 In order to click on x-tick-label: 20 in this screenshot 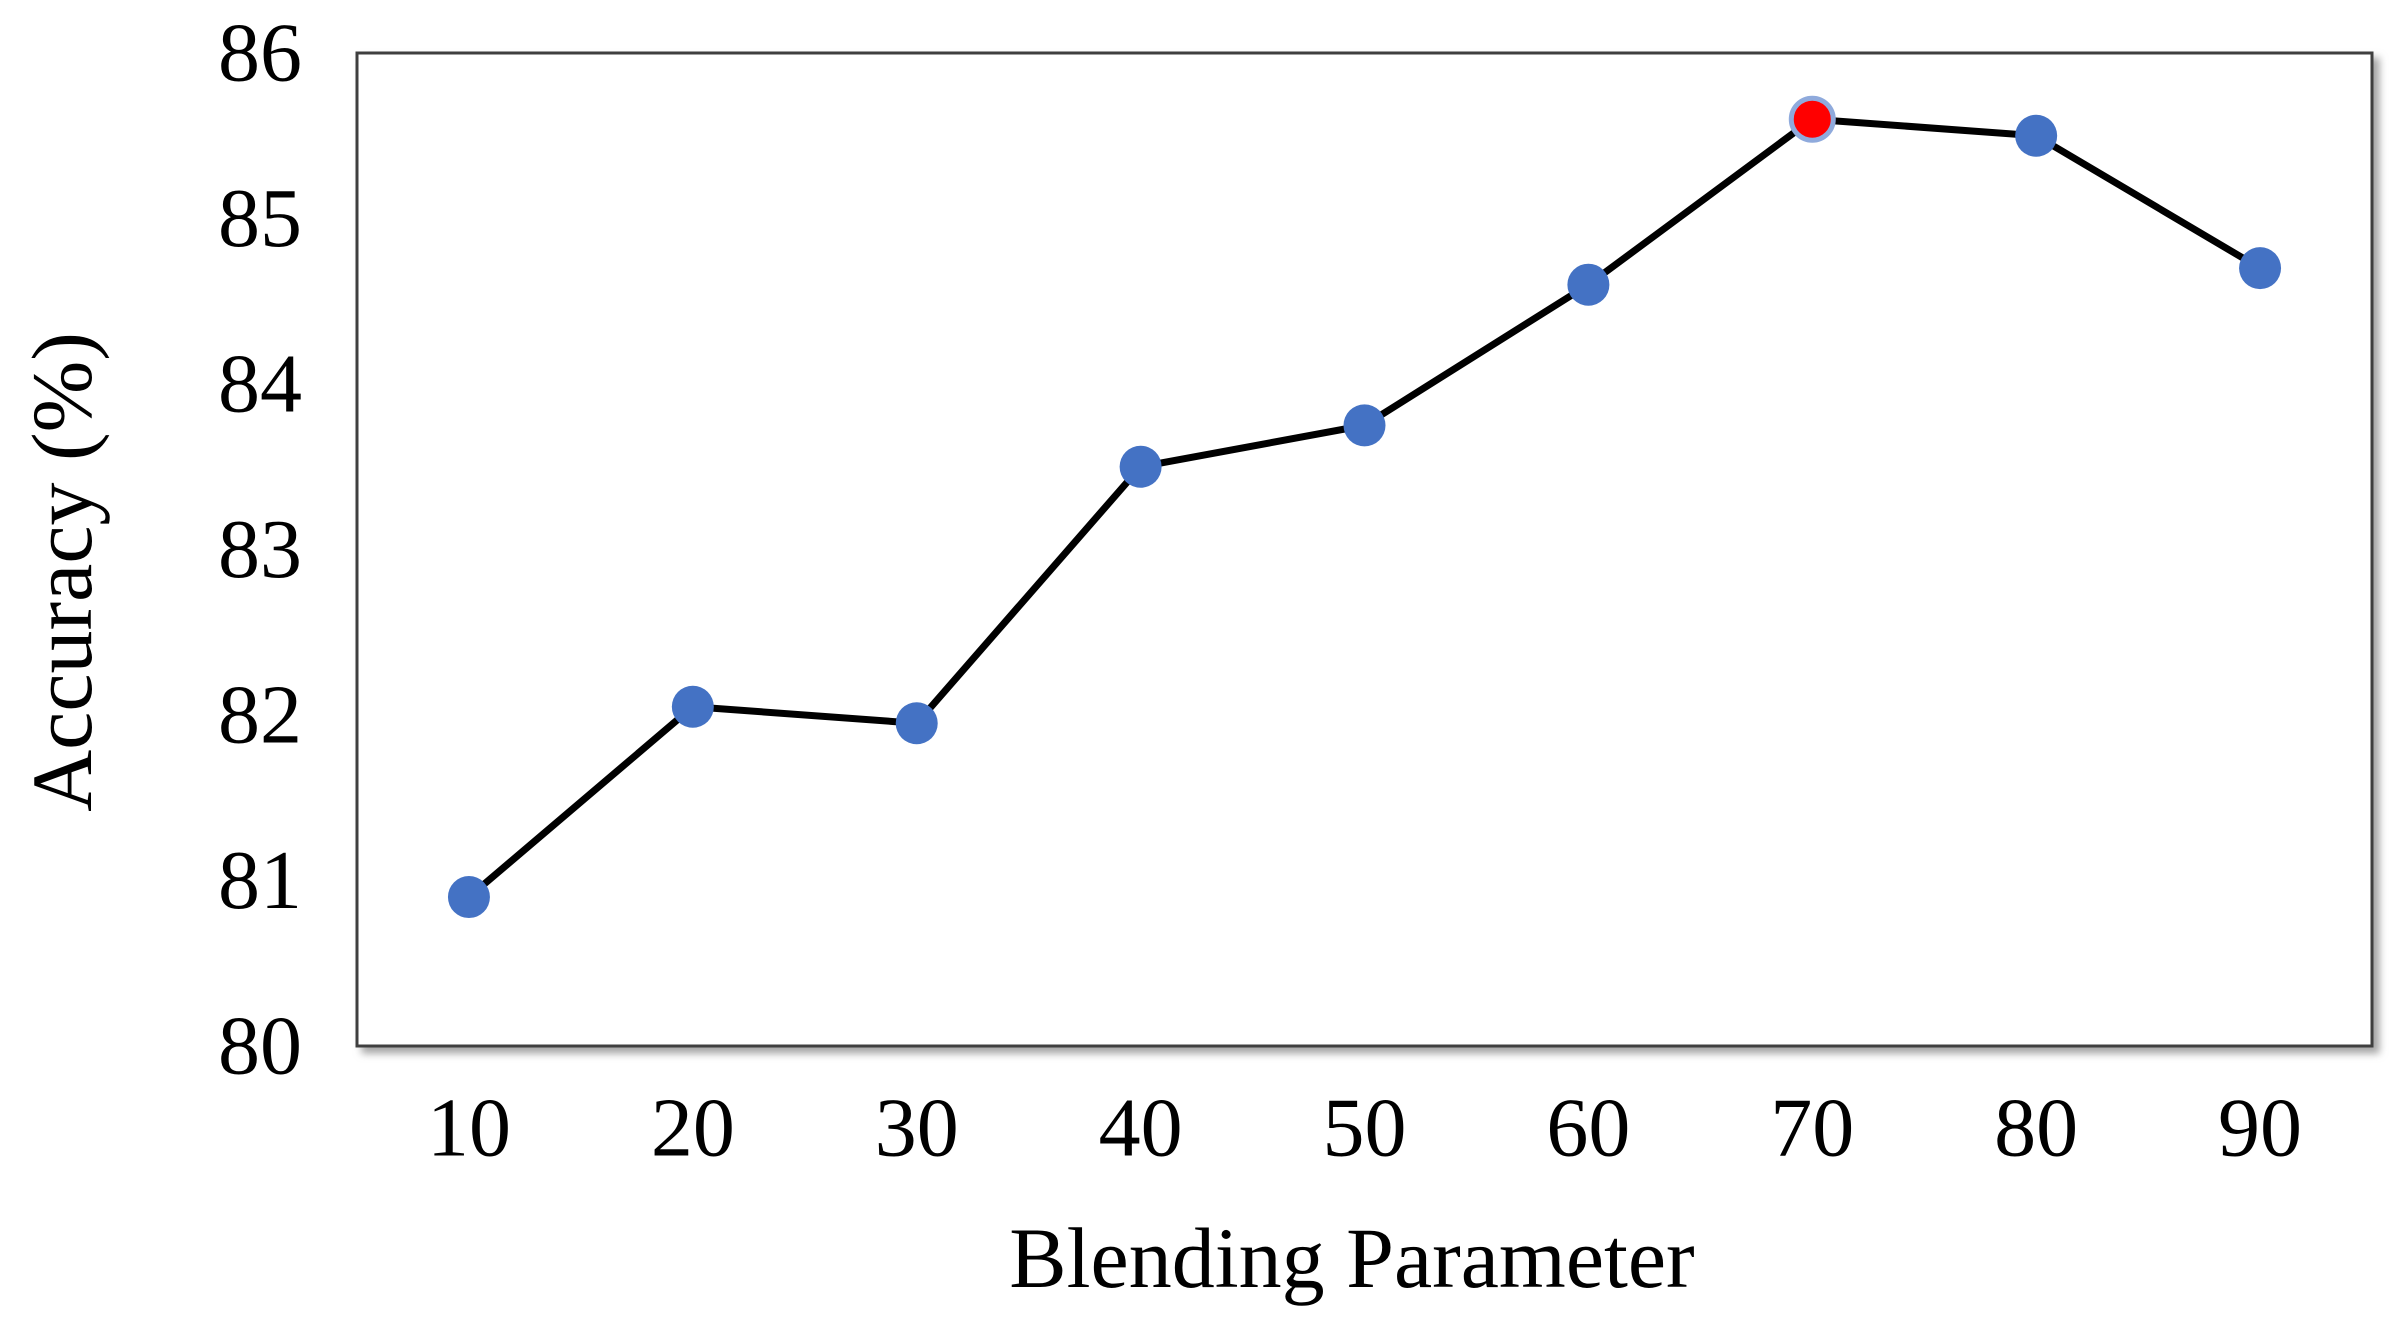, I will do `click(693, 1128)`.